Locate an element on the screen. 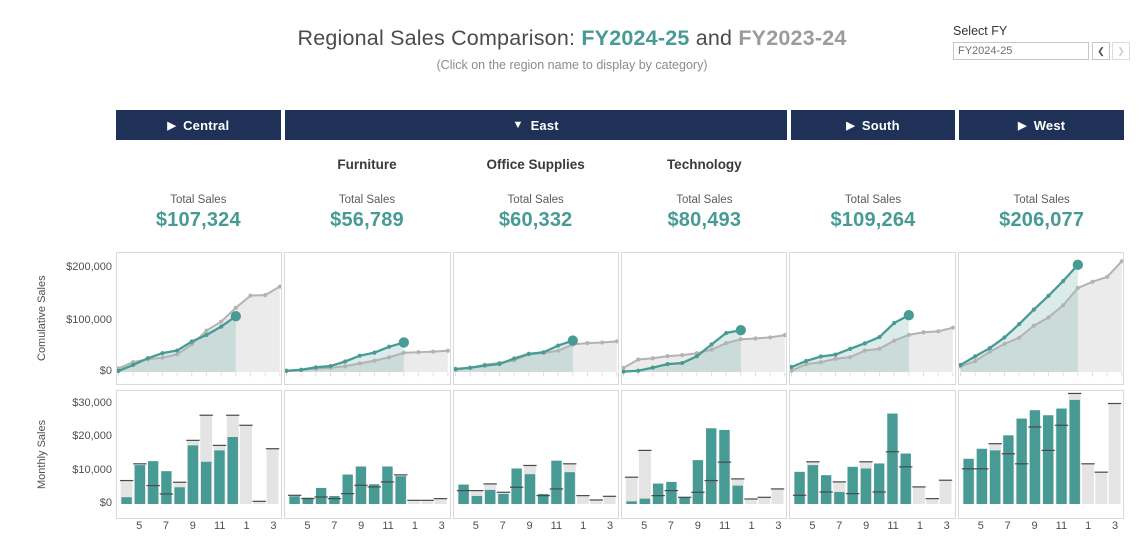 The image size is (1144, 560). select-fy-input is located at coordinates (1021, 51).